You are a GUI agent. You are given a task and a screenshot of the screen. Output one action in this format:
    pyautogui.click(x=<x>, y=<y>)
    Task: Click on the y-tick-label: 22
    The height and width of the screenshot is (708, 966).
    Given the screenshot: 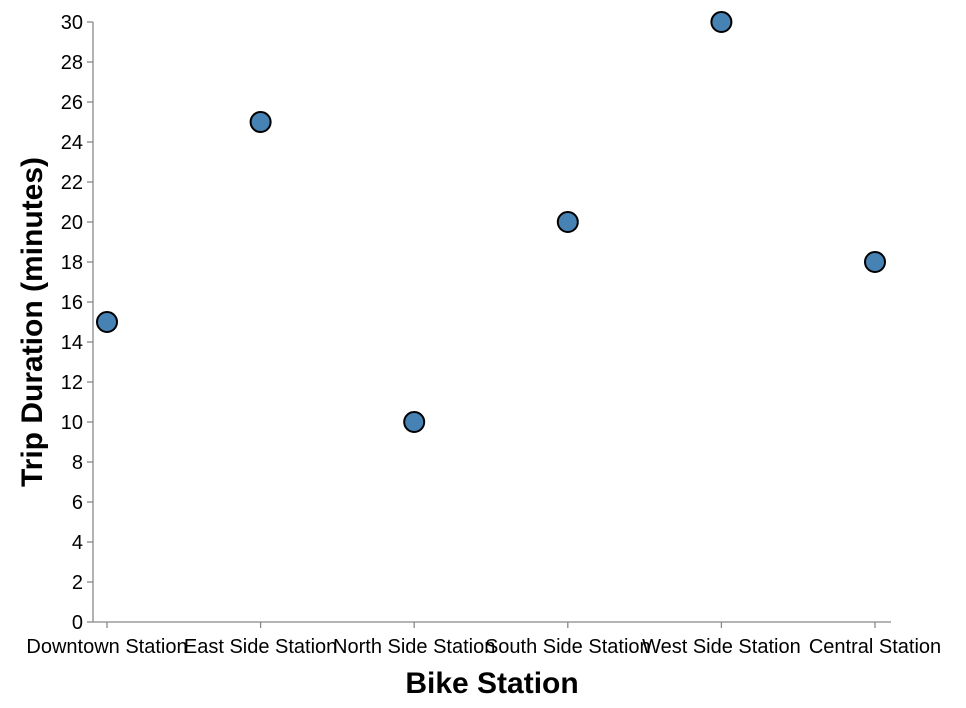 What is the action you would take?
    pyautogui.click(x=72, y=183)
    